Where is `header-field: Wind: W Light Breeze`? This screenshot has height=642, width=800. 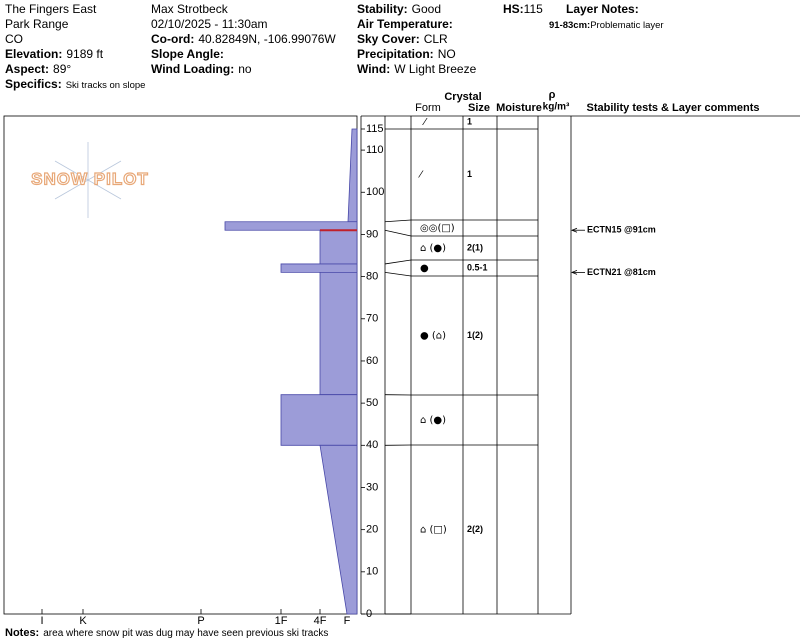
header-field: Wind: W Light Breeze is located at coordinates (417, 69).